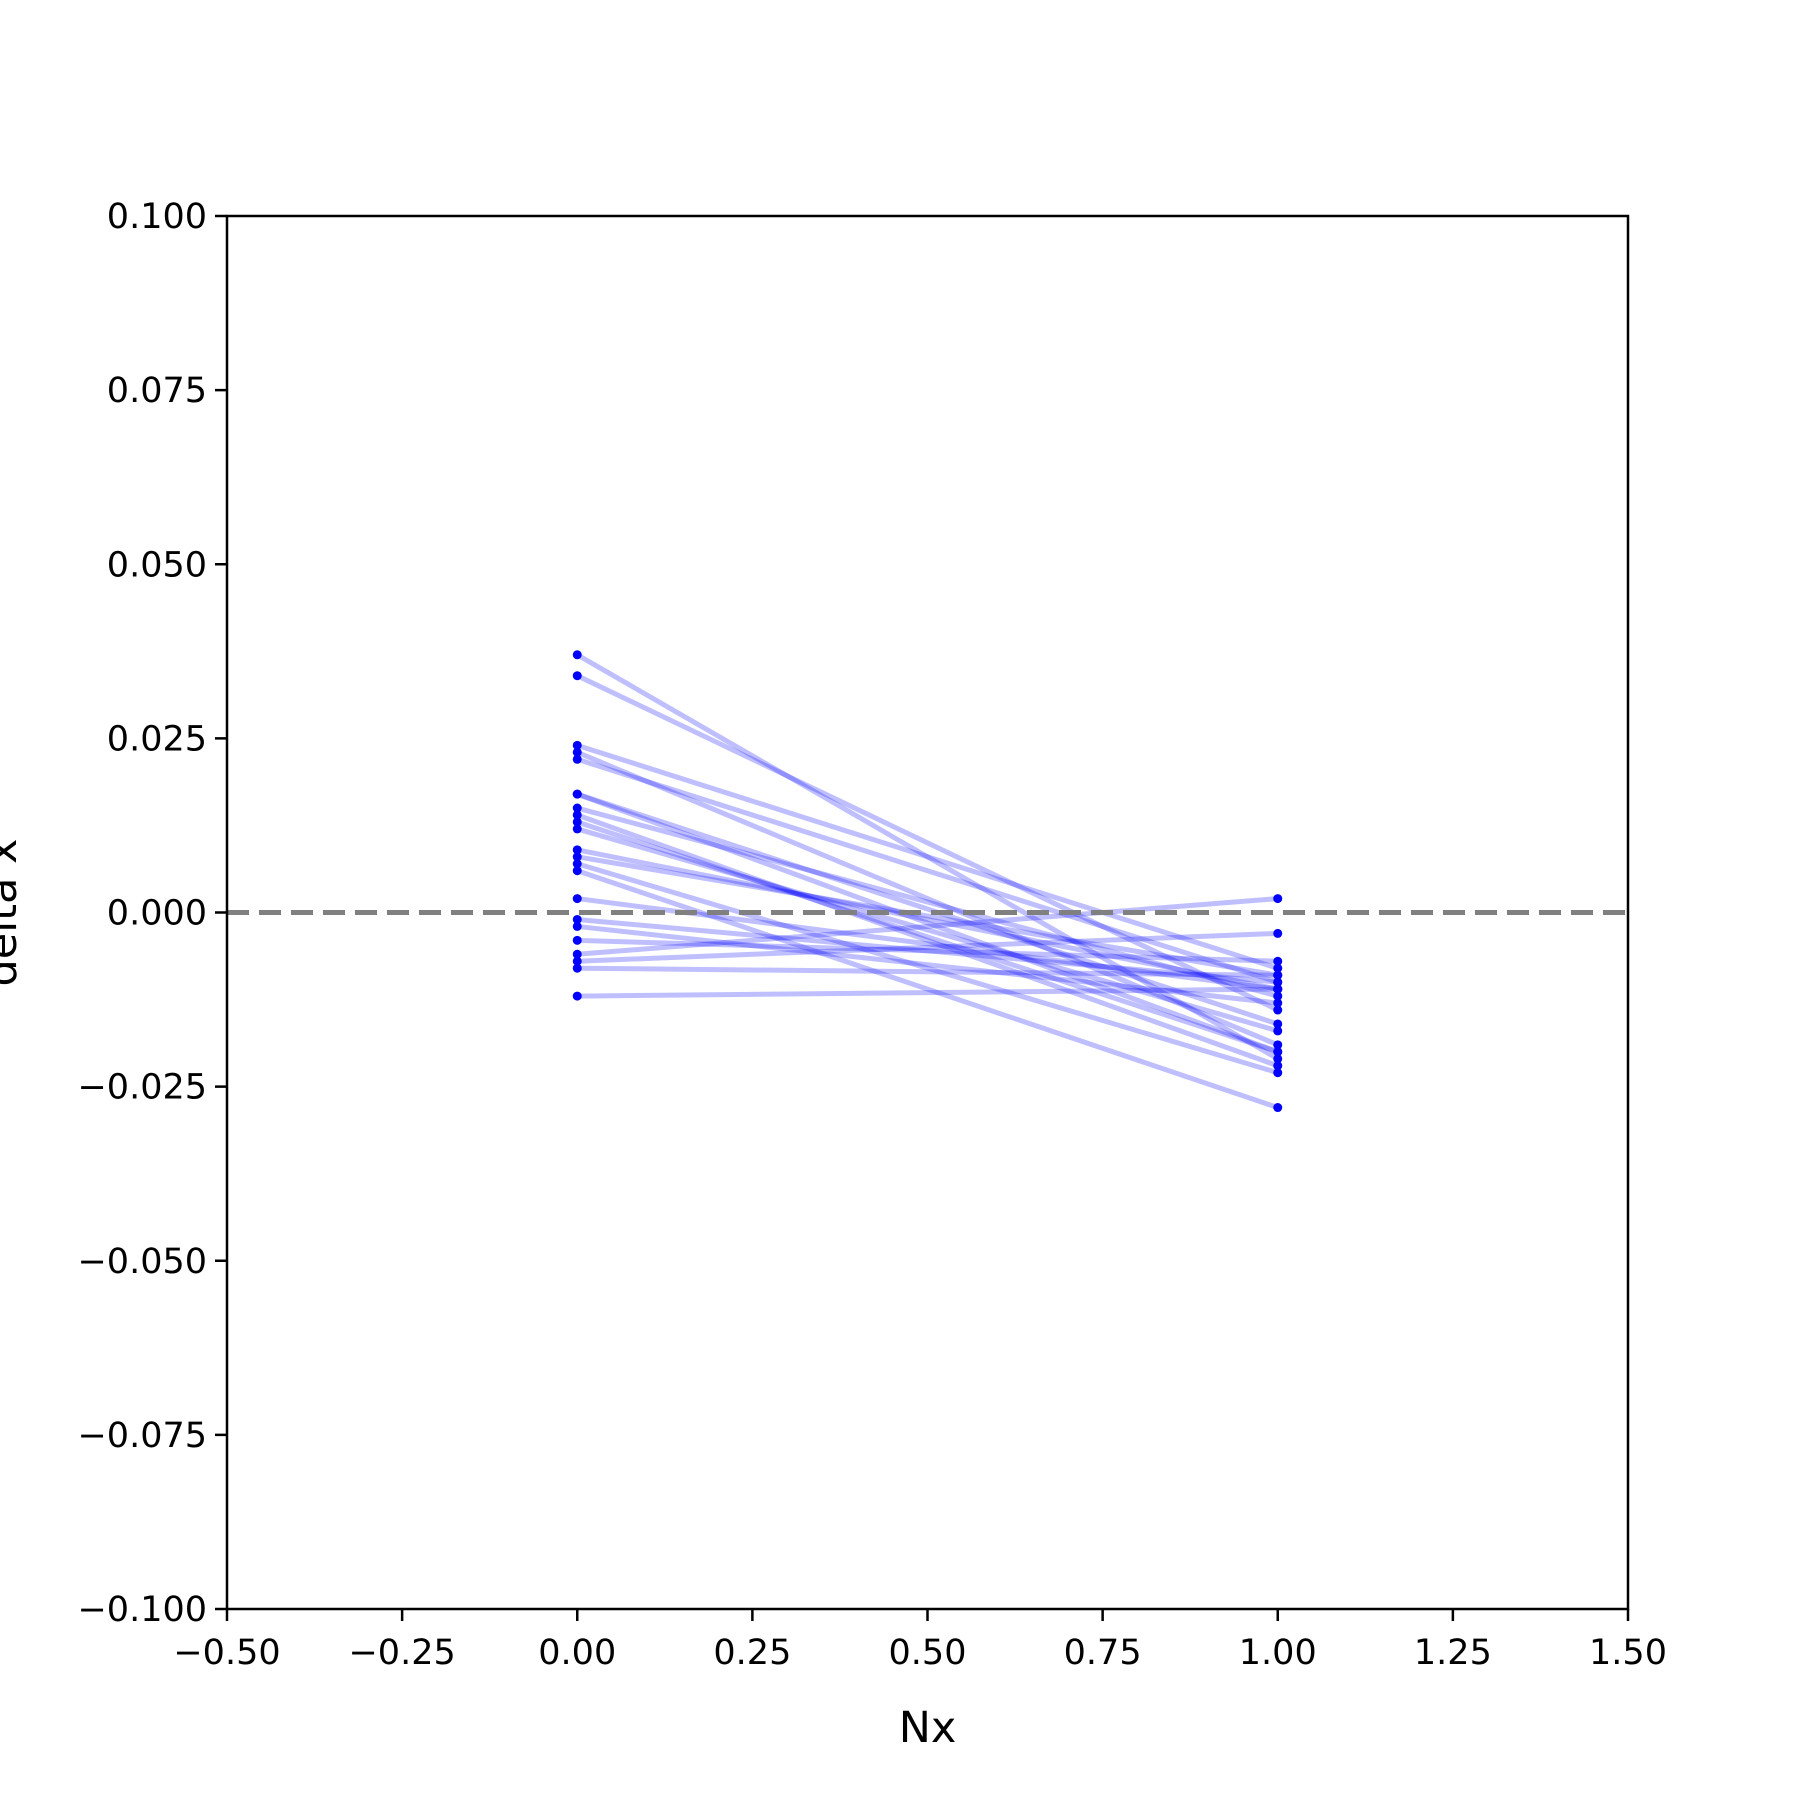 The image size is (1800, 1800). What do you see at coordinates (157, 391) in the screenshot?
I see `y-tick-label: 0.075` at bounding box center [157, 391].